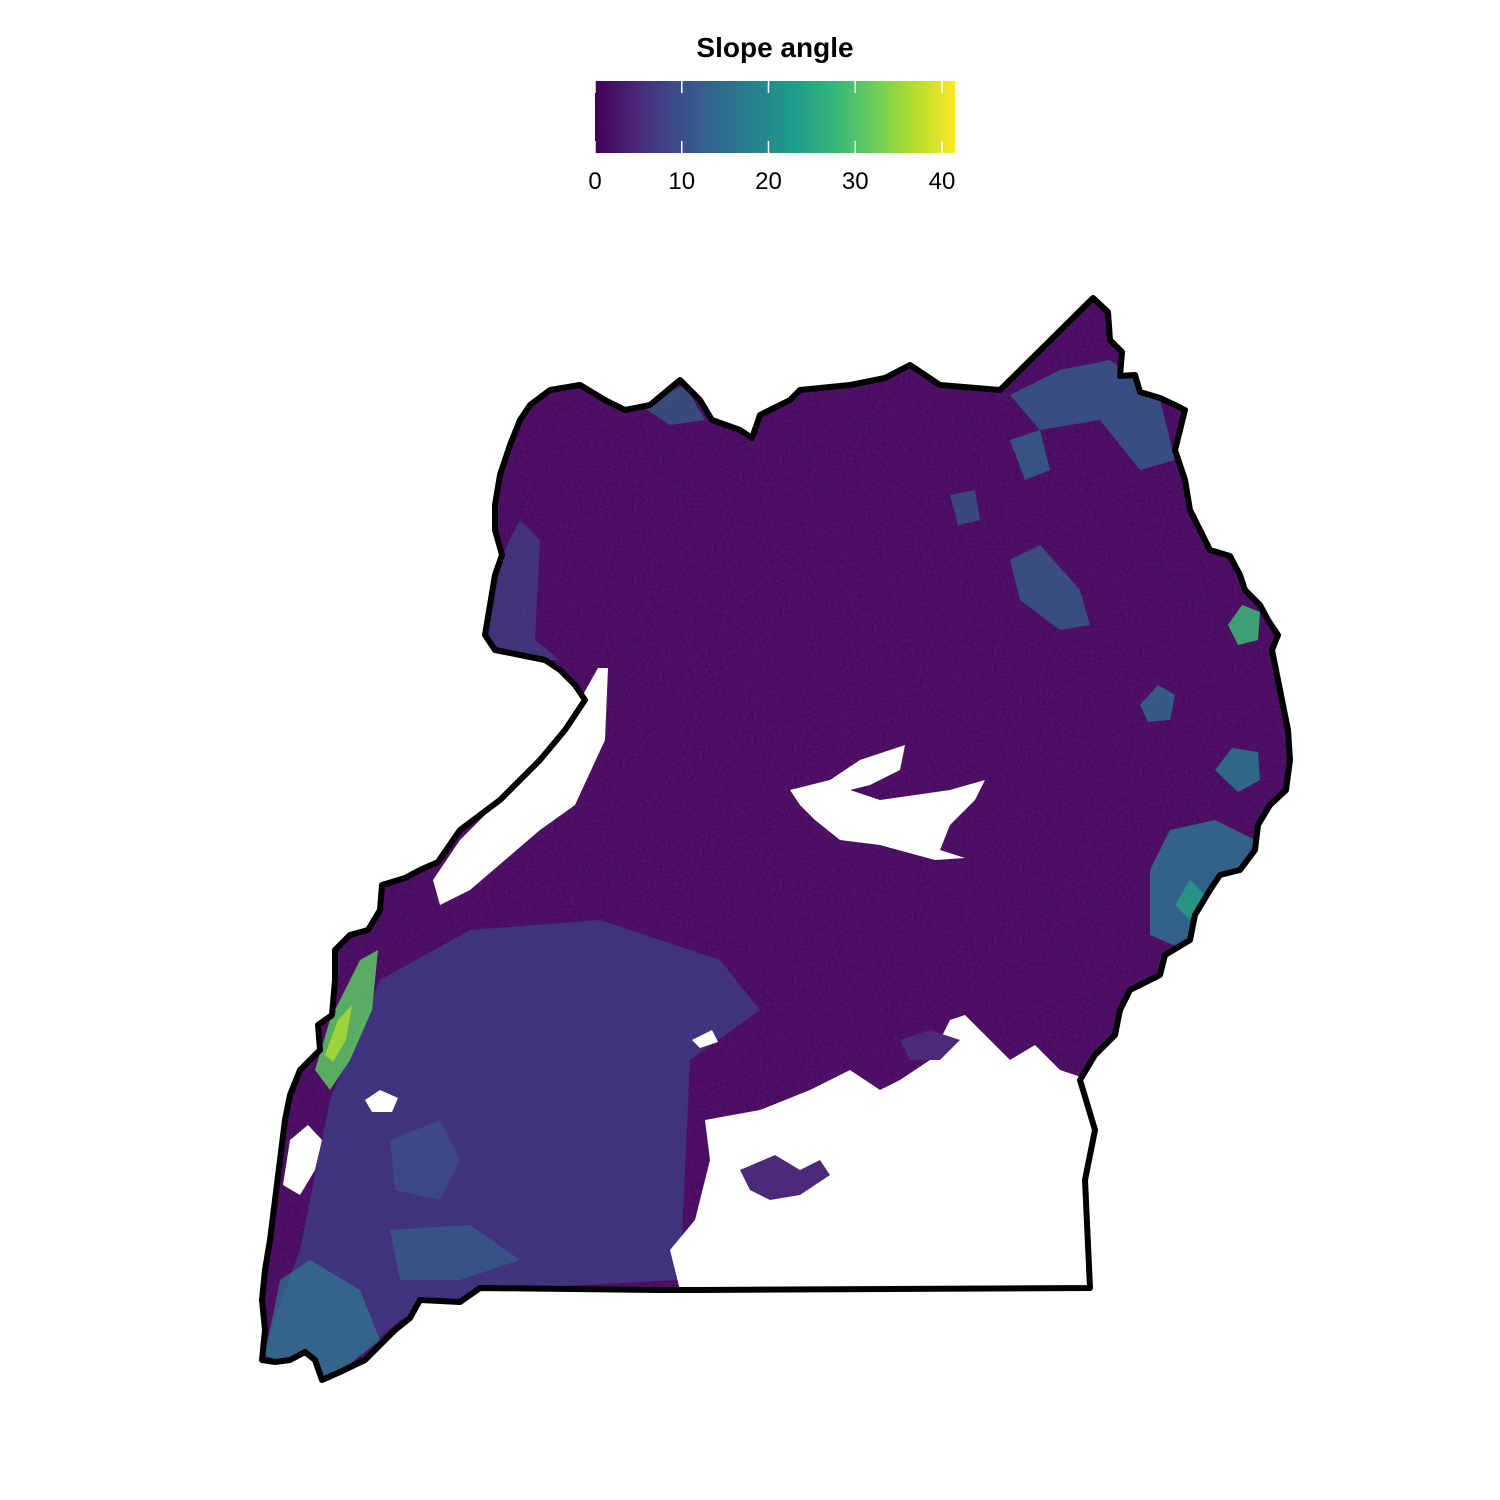 The image size is (1500, 1500). What do you see at coordinates (1237, 770) in the screenshot?
I see `slope-zone-moroto` at bounding box center [1237, 770].